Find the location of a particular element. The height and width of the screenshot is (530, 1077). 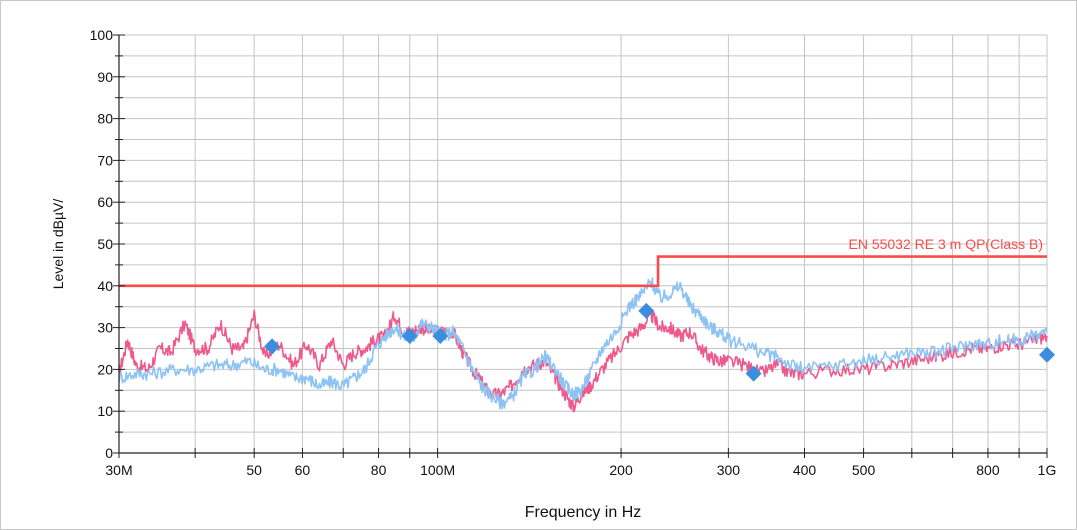

chart-markers is located at coordinates (659, 342).